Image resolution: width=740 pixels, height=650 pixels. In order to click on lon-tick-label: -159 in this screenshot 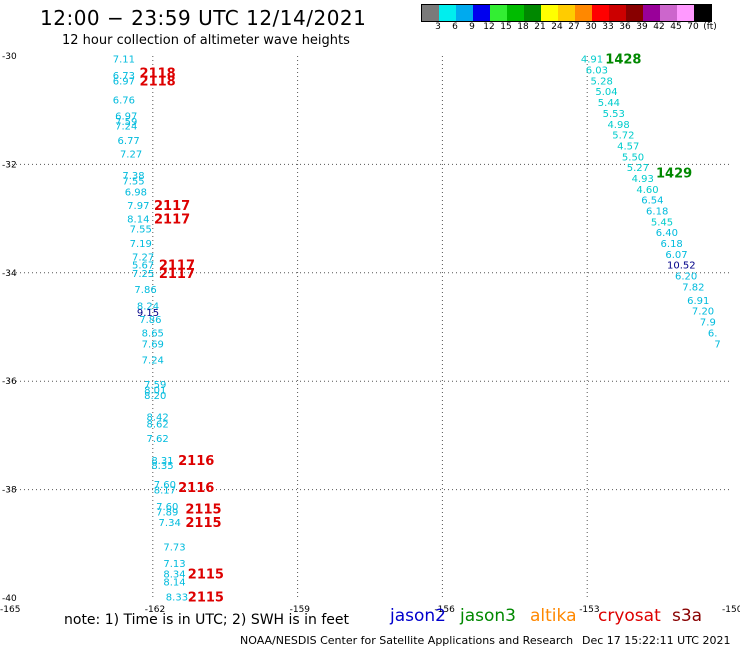, I will do `click(300, 610)`.